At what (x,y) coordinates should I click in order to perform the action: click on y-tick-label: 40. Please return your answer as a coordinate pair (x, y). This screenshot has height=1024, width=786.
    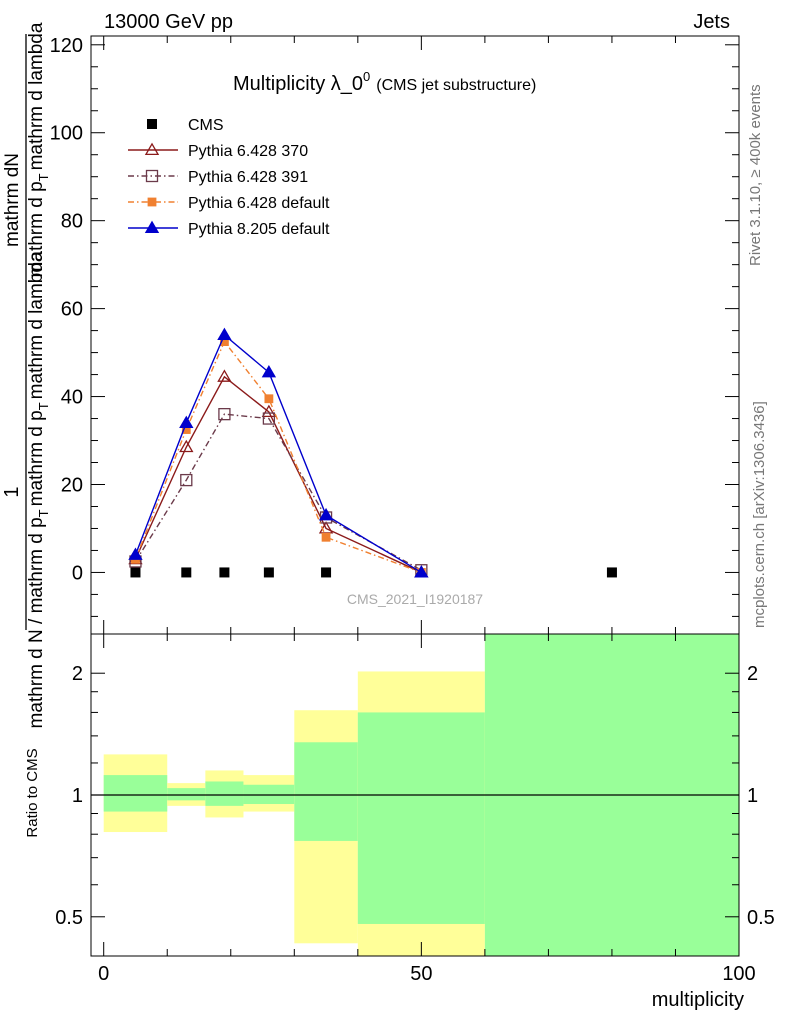
    Looking at the image, I should click on (72, 398).